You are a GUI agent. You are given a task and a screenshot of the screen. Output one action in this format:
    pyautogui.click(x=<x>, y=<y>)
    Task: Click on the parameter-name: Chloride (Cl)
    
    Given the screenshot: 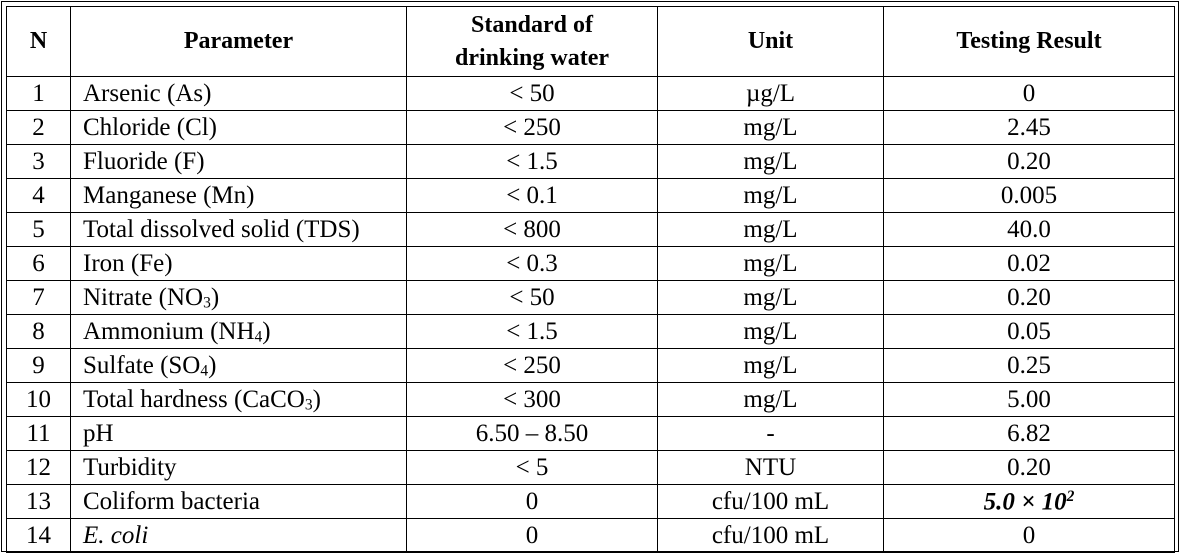 What is the action you would take?
    pyautogui.click(x=150, y=127)
    